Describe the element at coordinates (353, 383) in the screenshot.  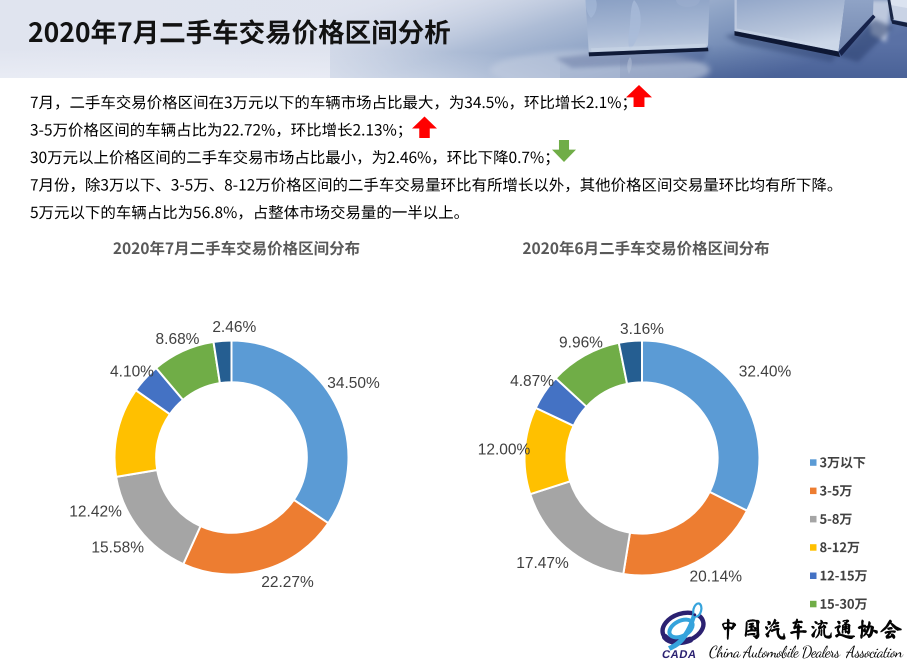
I see `svg-text: 34.50%` at that location.